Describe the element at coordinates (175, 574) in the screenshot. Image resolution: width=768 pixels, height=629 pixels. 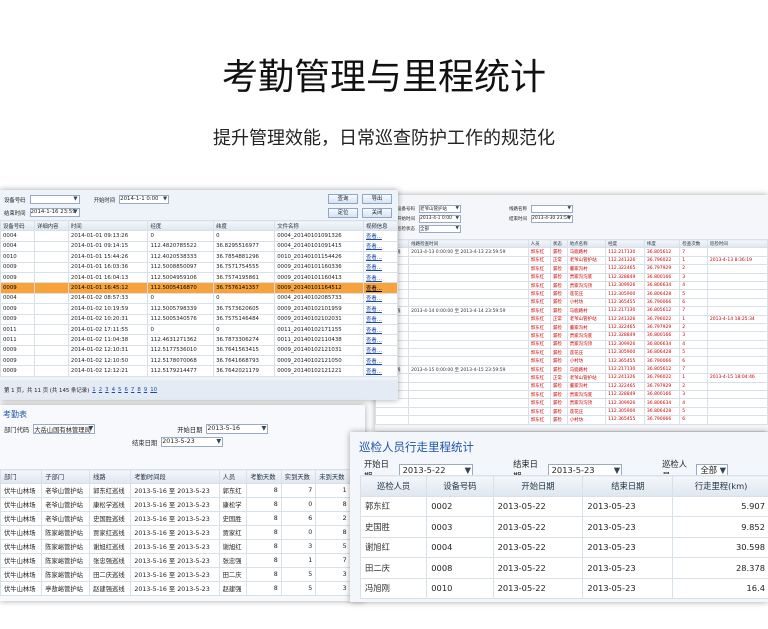
I see `table-cell: 2013-5-16 至 2013-5-23` at that location.